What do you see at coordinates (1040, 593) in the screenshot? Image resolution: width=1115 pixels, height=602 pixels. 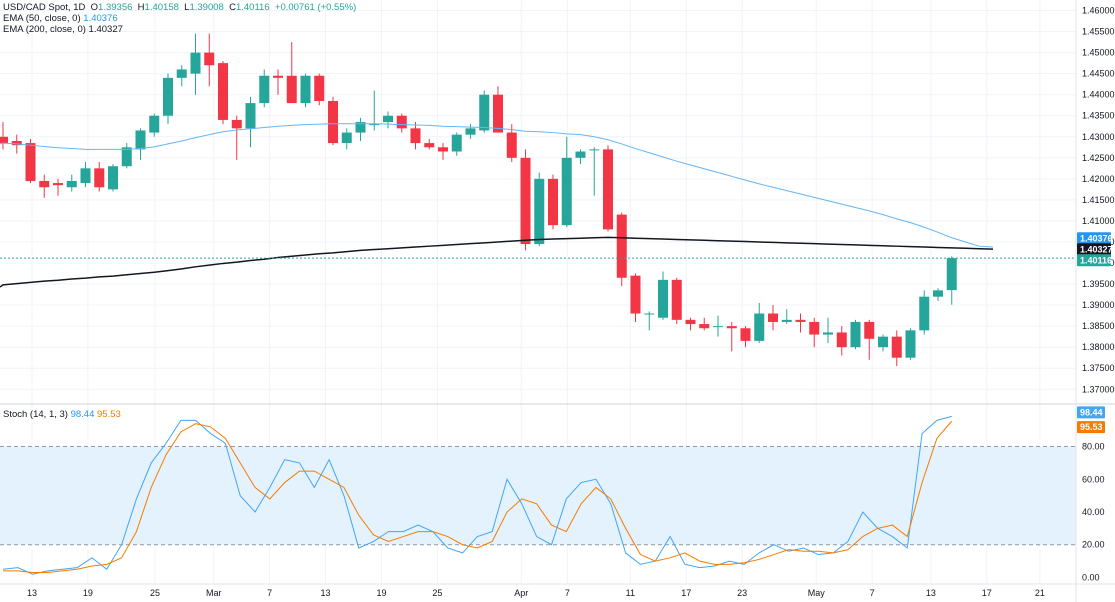 I see `time-tick-label: 21` at bounding box center [1040, 593].